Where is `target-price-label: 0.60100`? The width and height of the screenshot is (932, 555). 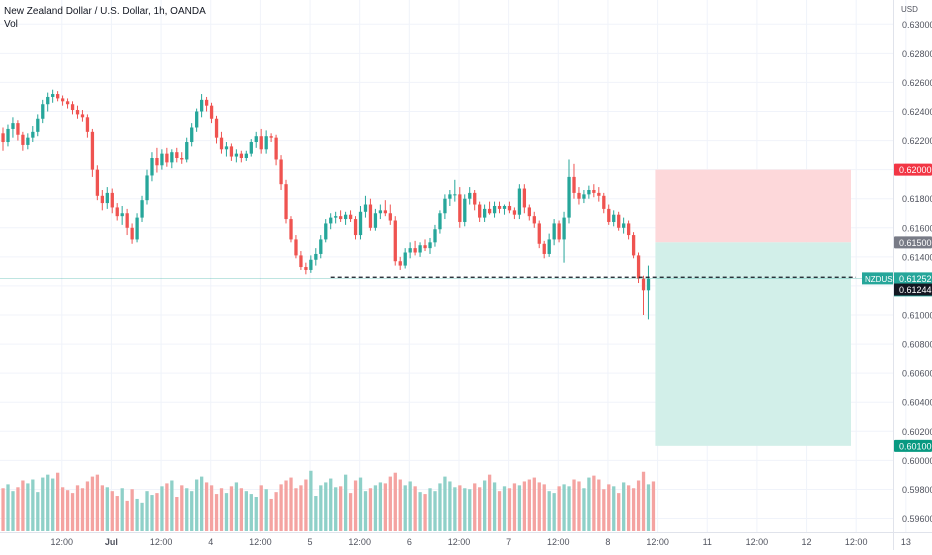 target-price-label: 0.60100 is located at coordinates (915, 446).